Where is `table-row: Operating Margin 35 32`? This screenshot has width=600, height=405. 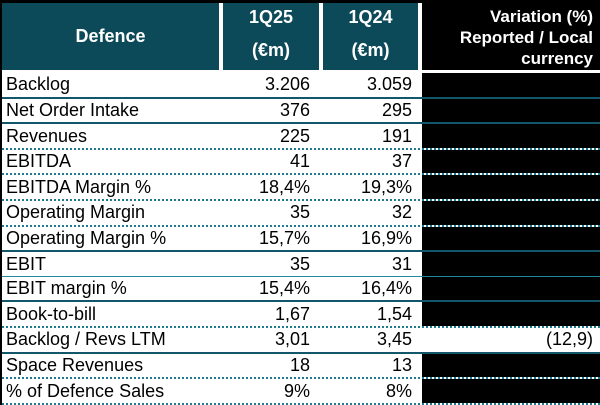
table-row: Operating Margin 35 32 is located at coordinates (301, 214).